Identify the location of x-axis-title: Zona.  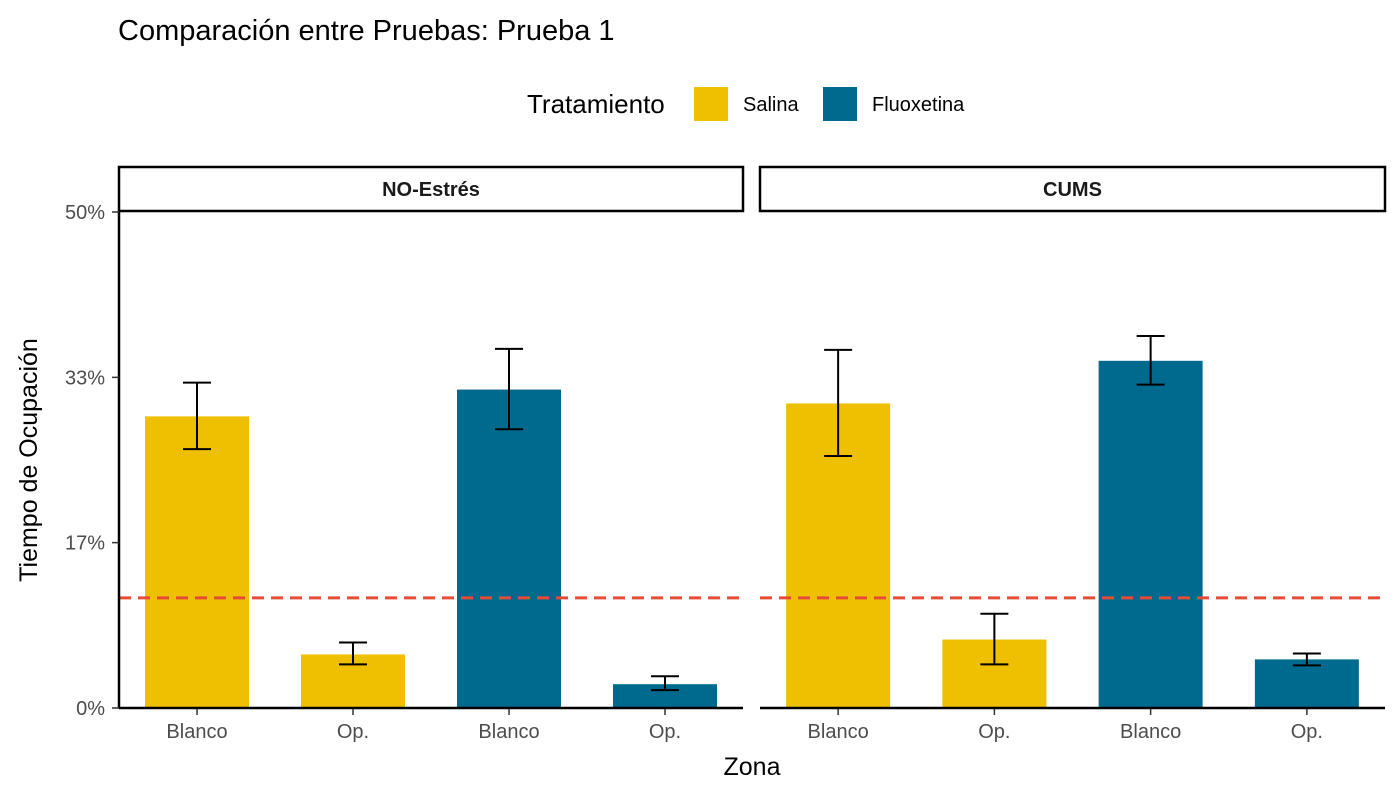
(752, 767).